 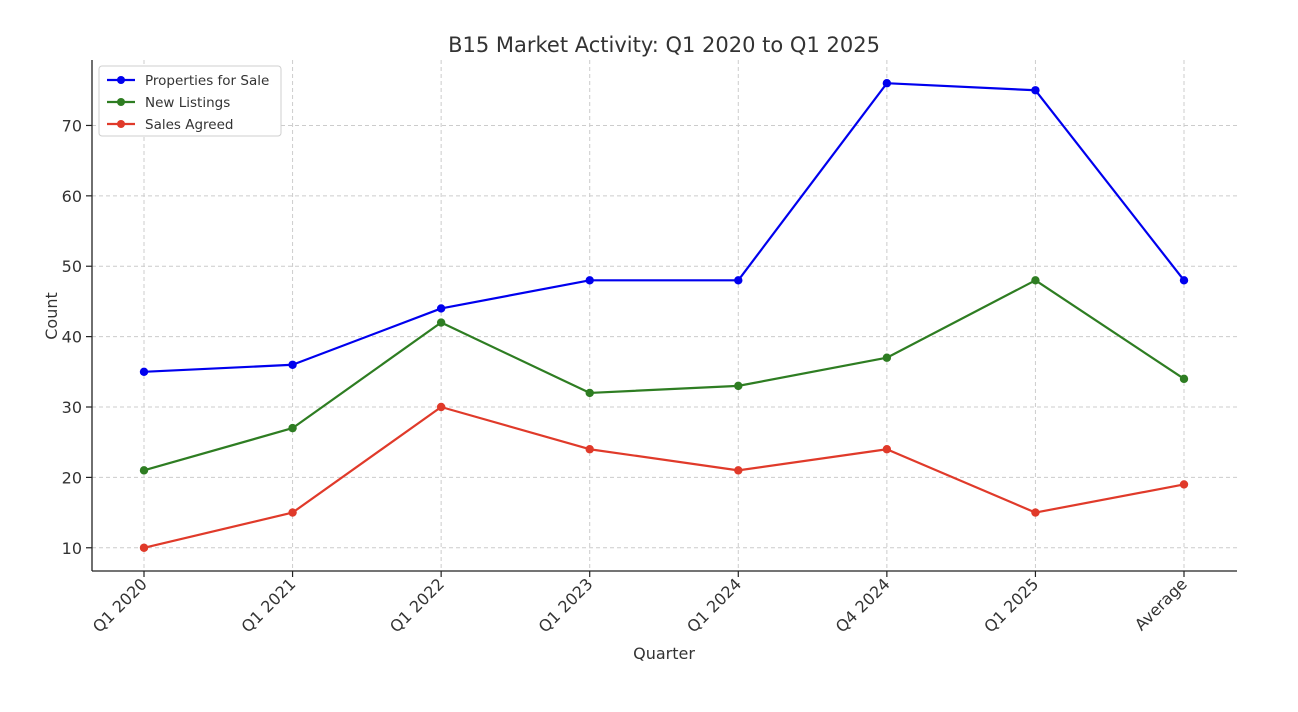 I want to click on x-tick-label: Q1 2023, so click(x=566, y=605).